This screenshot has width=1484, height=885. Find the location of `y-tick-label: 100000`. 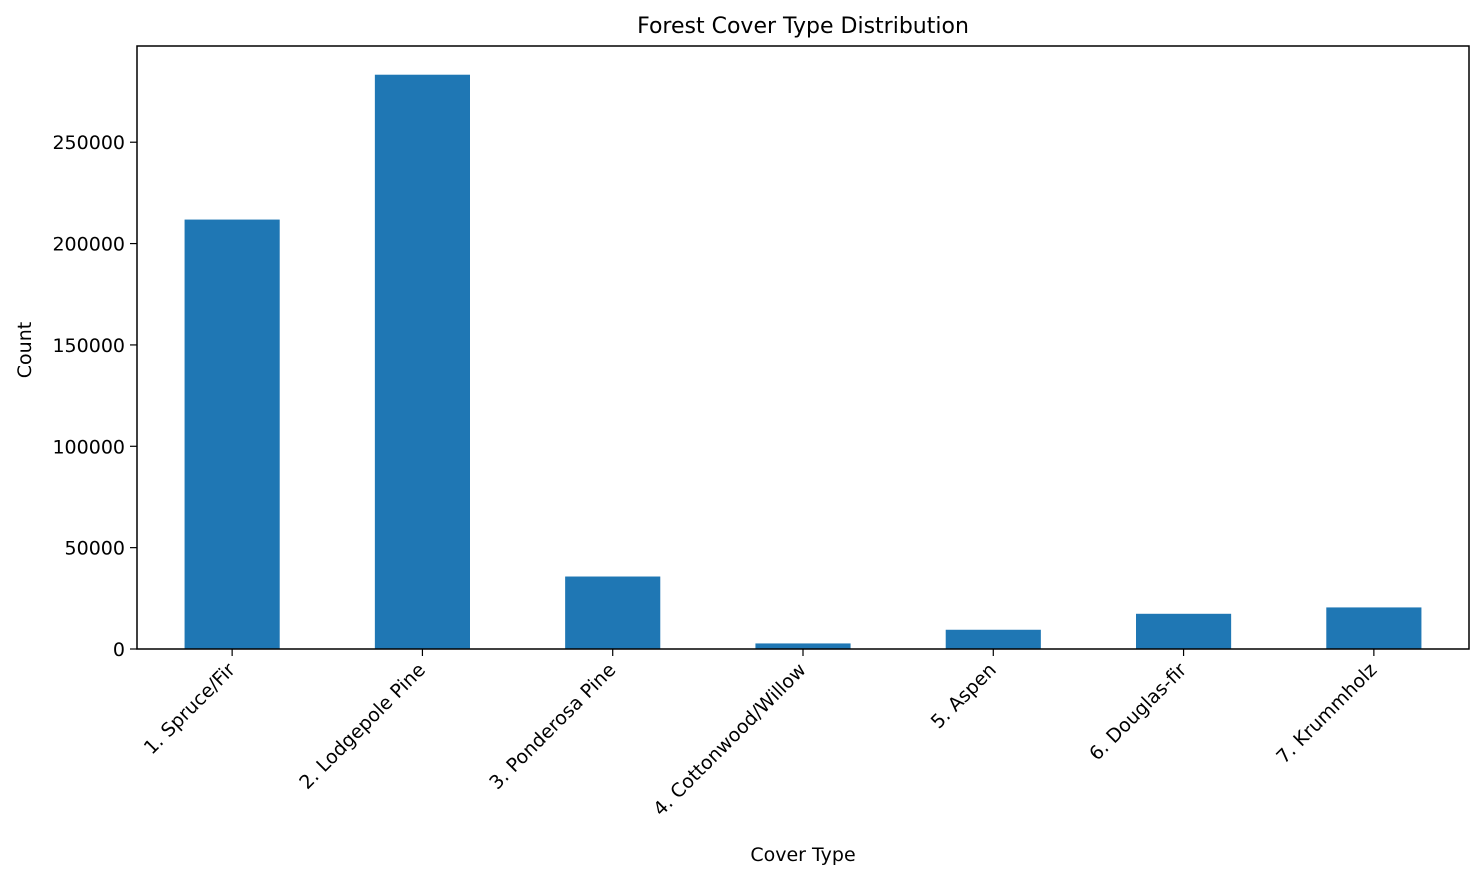

y-tick-label: 100000 is located at coordinates (88, 447).